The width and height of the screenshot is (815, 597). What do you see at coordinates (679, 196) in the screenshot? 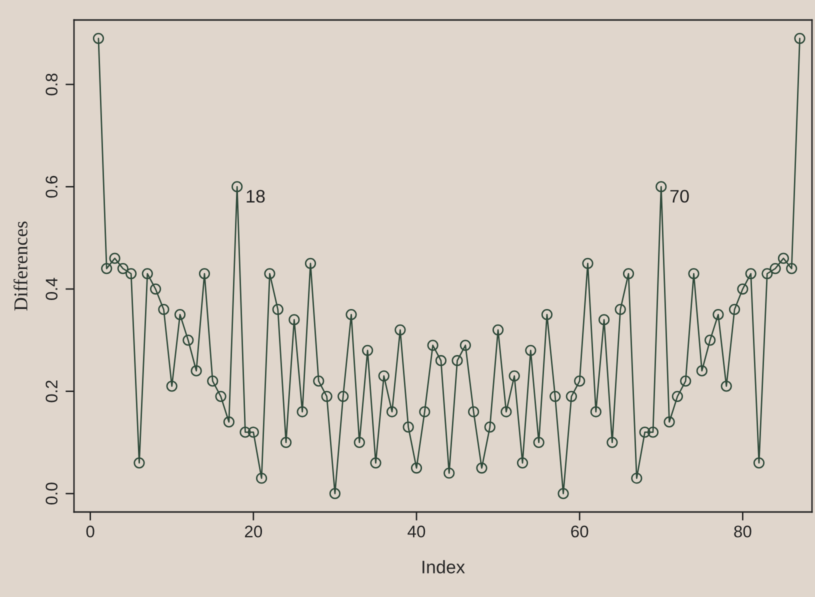
I see `annotation: 70` at bounding box center [679, 196].